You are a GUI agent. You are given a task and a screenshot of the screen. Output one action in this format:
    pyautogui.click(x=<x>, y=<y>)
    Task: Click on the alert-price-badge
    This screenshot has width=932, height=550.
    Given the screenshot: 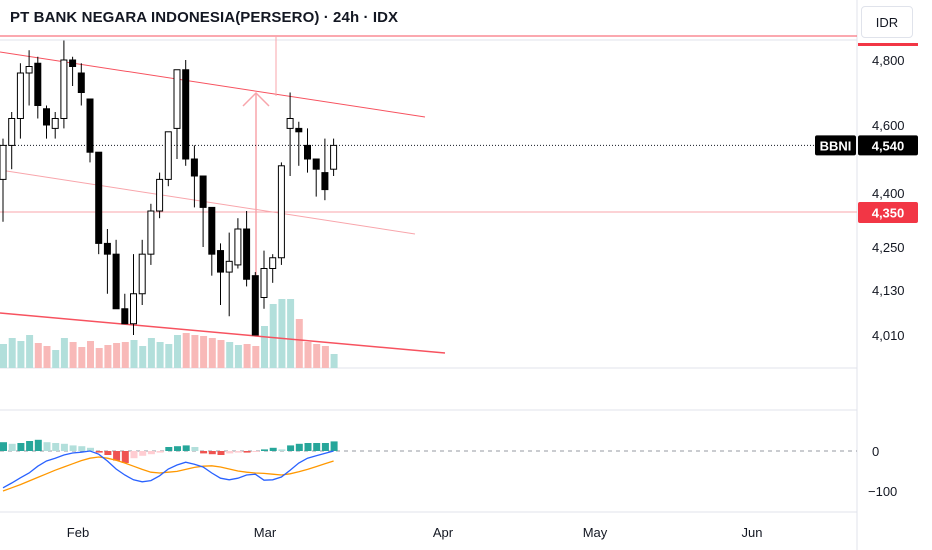 What is the action you would take?
    pyautogui.click(x=888, y=212)
    